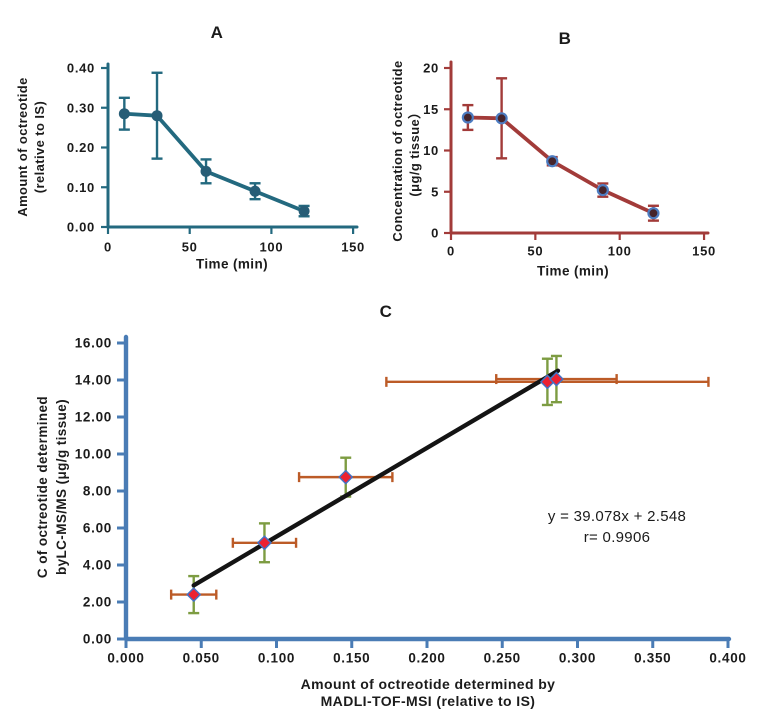  I want to click on chart-c-x-tick-label: 0.400, so click(727, 658).